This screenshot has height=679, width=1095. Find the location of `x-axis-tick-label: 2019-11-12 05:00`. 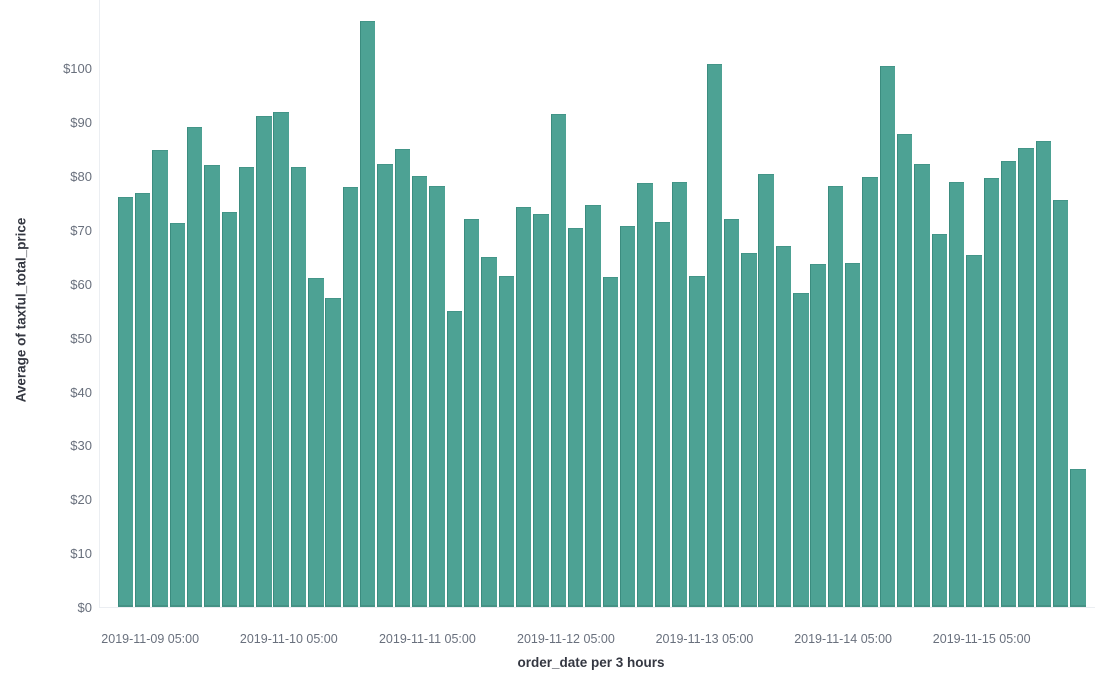

x-axis-tick-label: 2019-11-12 05:00 is located at coordinates (566, 639).